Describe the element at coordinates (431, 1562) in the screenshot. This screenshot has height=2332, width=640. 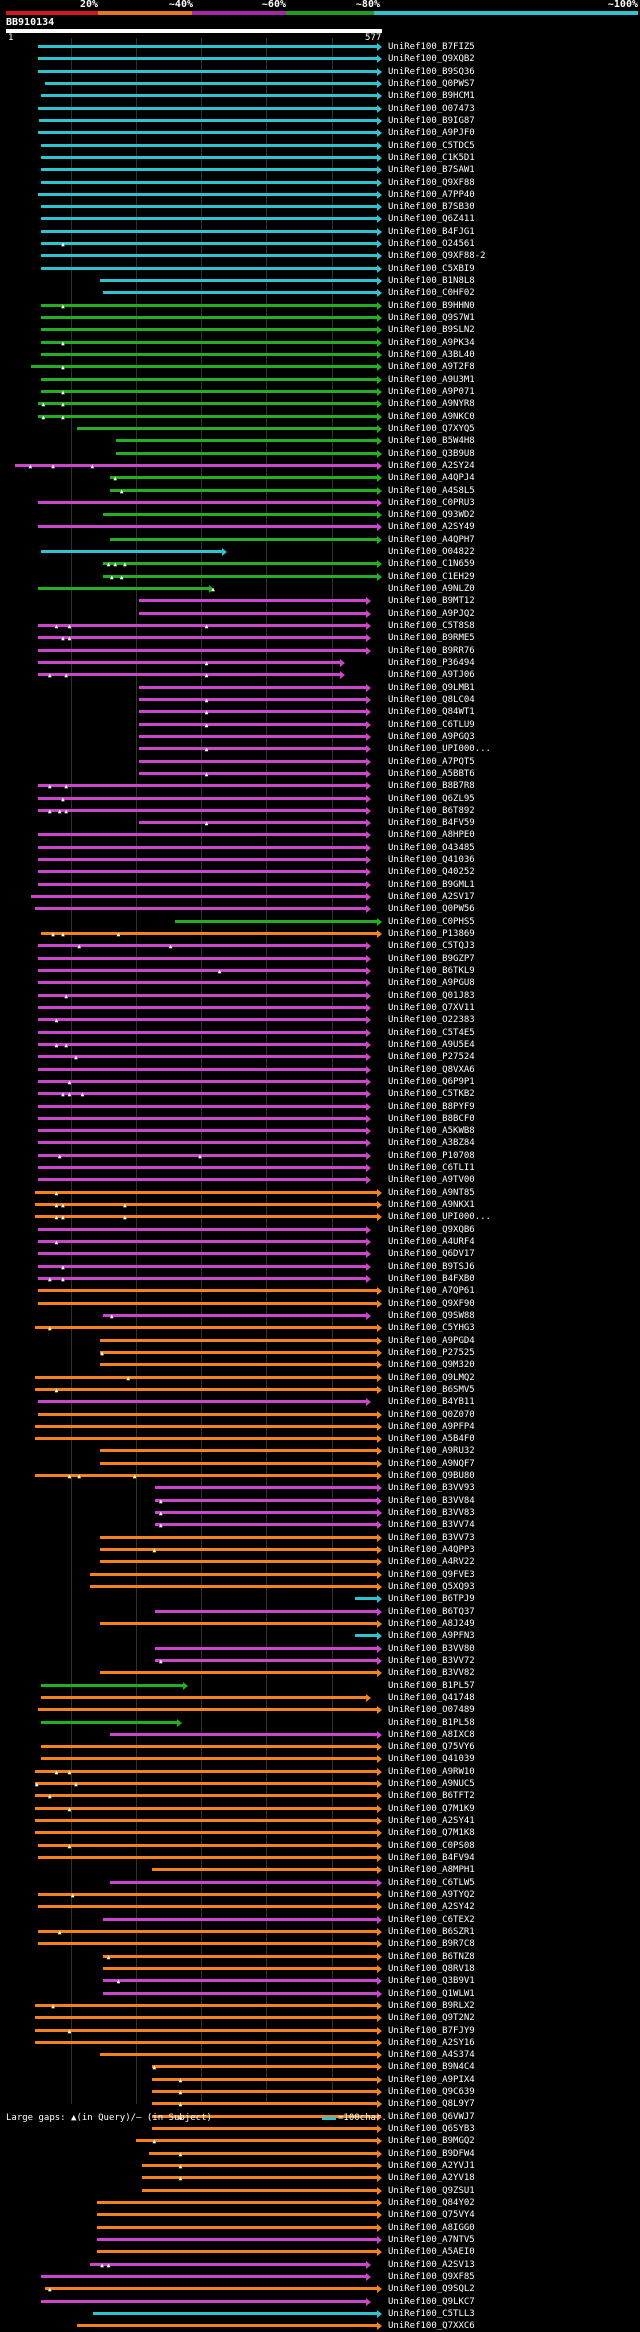
I see `hit-label: UniRef100_A4RV22` at that location.